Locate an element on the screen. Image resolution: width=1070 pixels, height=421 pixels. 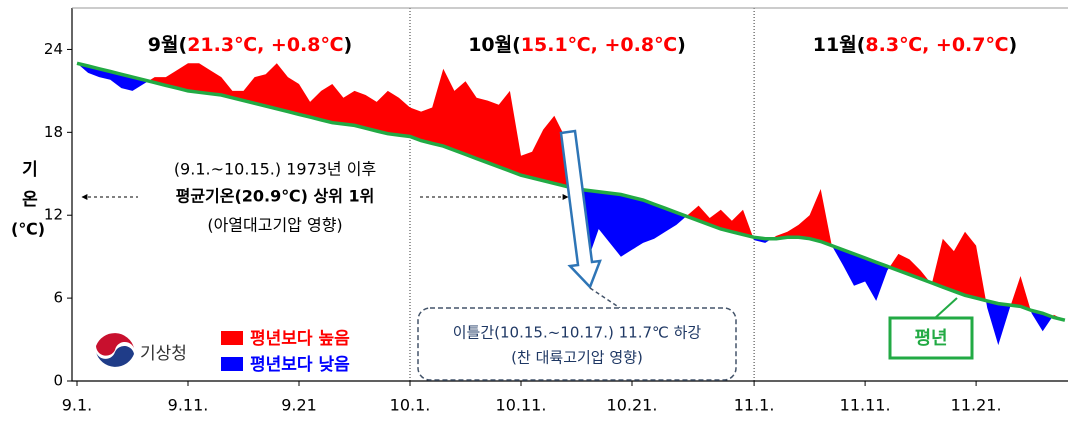
month: 9월( is located at coordinates (167, 45).